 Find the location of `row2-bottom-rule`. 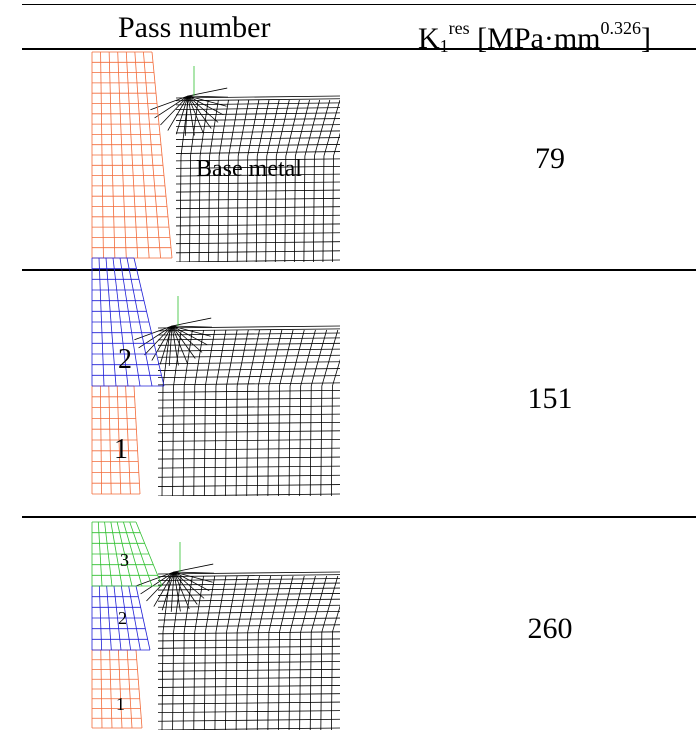

row2-bottom-rule is located at coordinates (359, 517).